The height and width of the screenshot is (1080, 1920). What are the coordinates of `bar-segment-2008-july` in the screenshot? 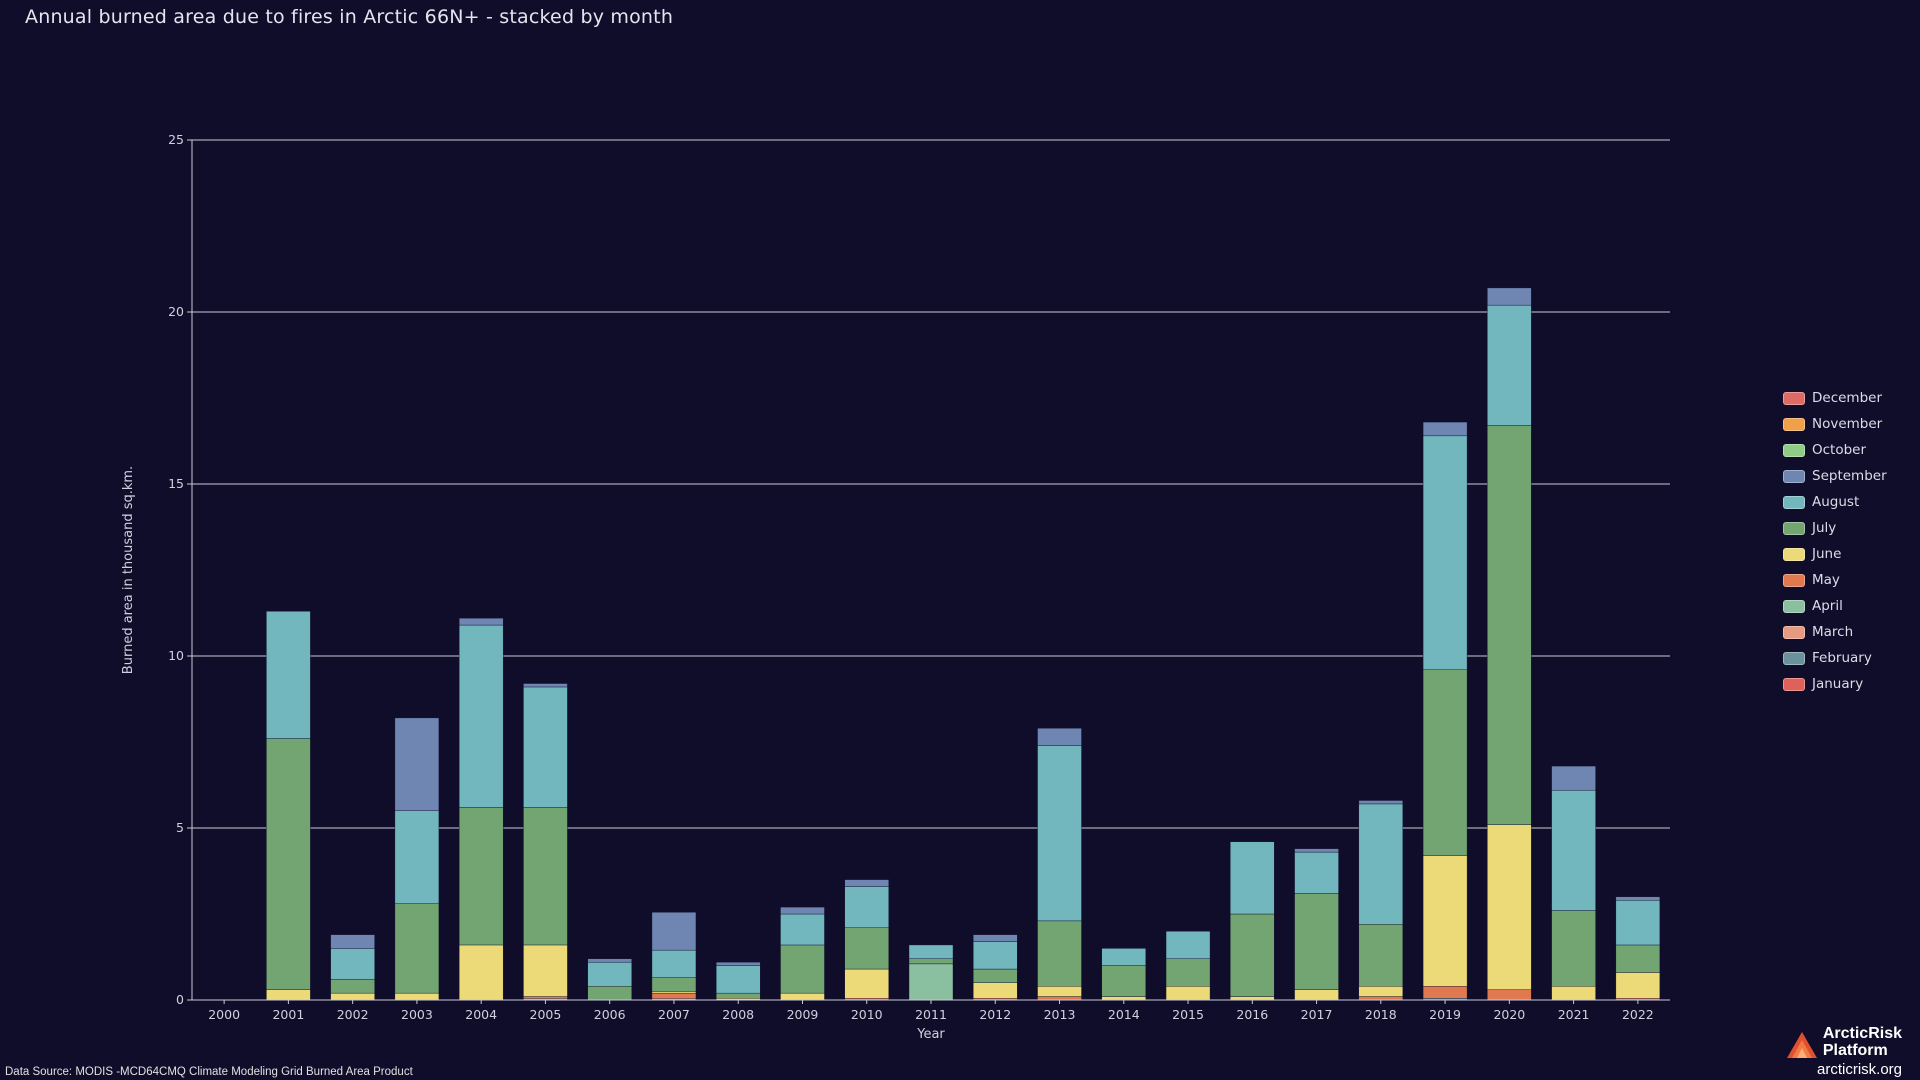 It's located at (738, 995).